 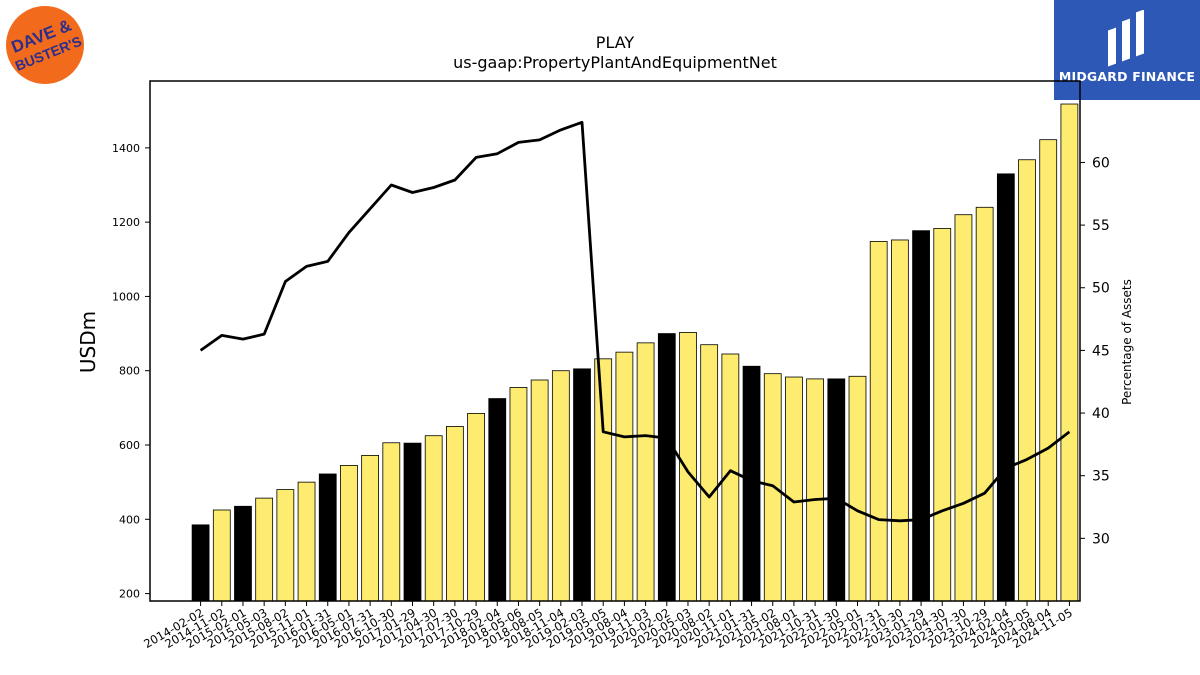 What do you see at coordinates (1101, 539) in the screenshot?
I see `y2-tick-label: 30` at bounding box center [1101, 539].